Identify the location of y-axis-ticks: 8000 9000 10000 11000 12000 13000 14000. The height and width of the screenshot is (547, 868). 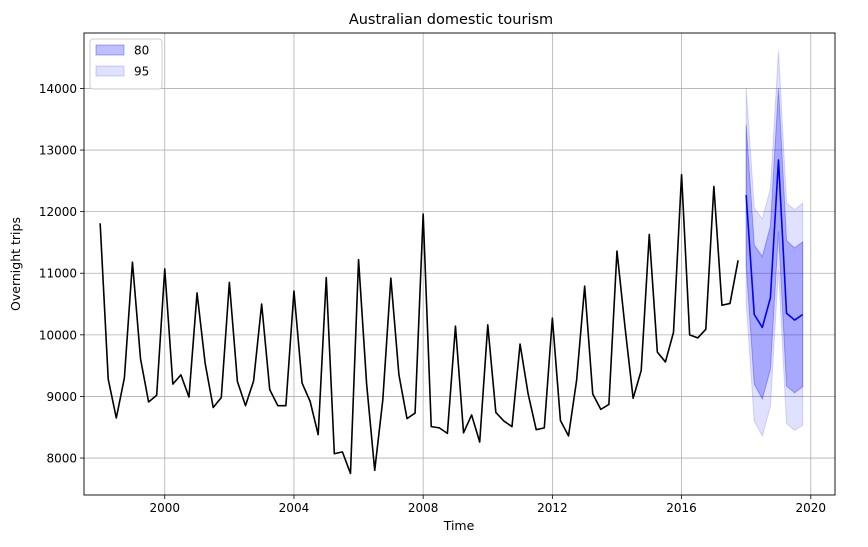
(61, 274).